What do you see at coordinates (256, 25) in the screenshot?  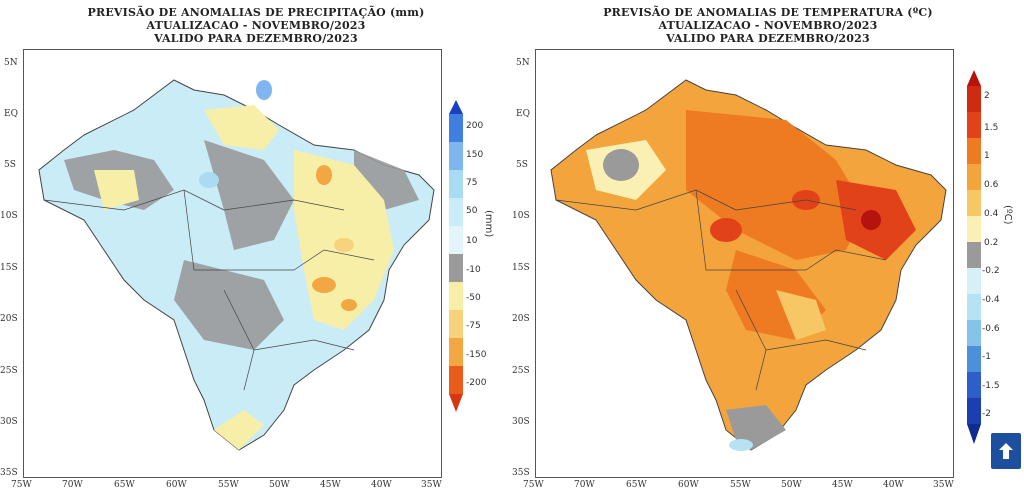 I see `precip-update-line: ATUALIZACAO - NOVEMBRO/2023` at bounding box center [256, 25].